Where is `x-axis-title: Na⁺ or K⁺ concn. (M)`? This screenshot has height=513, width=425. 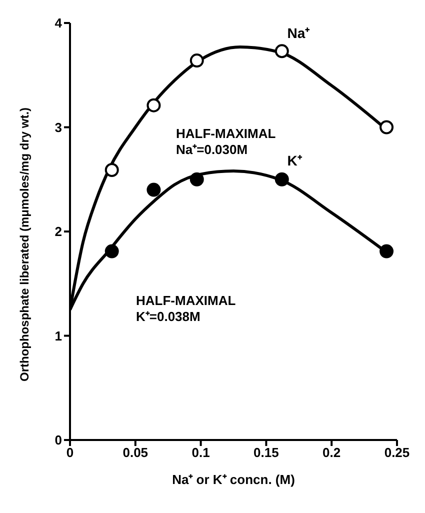
x-axis-title: Na⁺ or K⁺ concn. (M) is located at coordinates (233, 479).